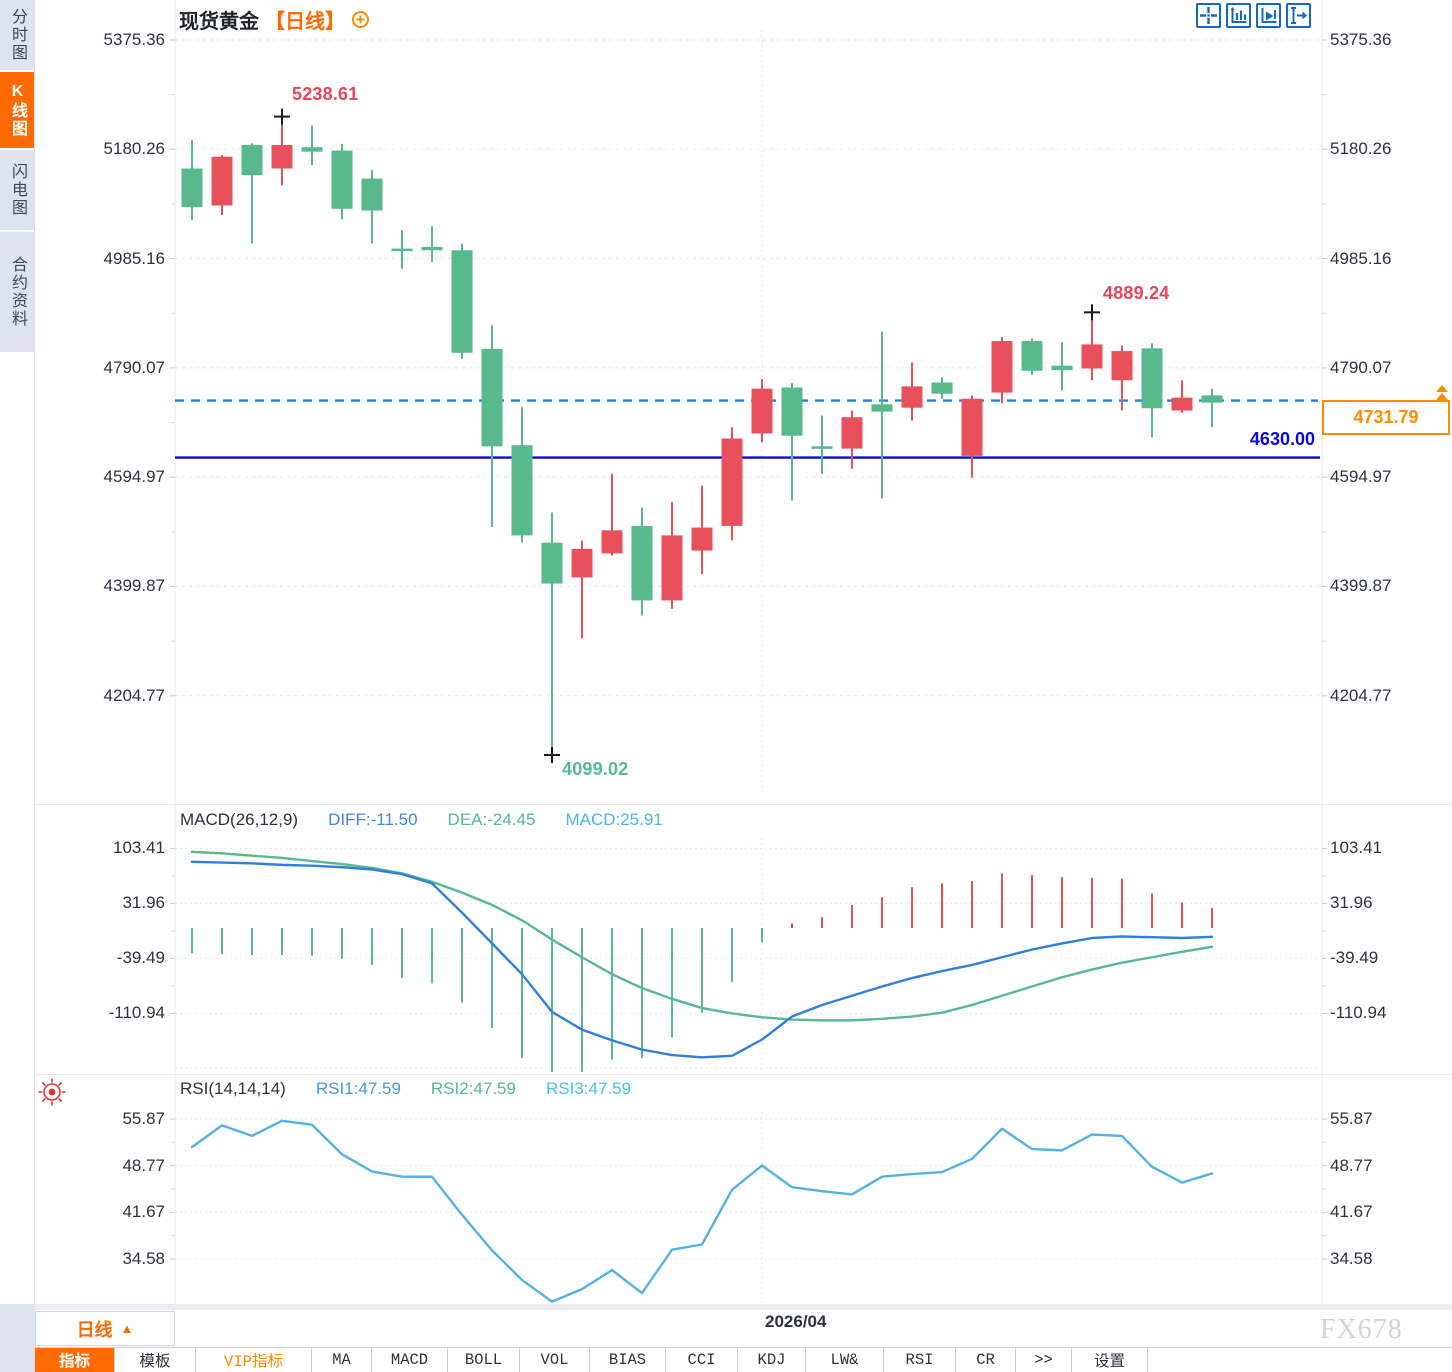 Image resolution: width=1452 pixels, height=1372 pixels. What do you see at coordinates (920, 1360) in the screenshot?
I see `toolbar-item-RSI: RSI` at bounding box center [920, 1360].